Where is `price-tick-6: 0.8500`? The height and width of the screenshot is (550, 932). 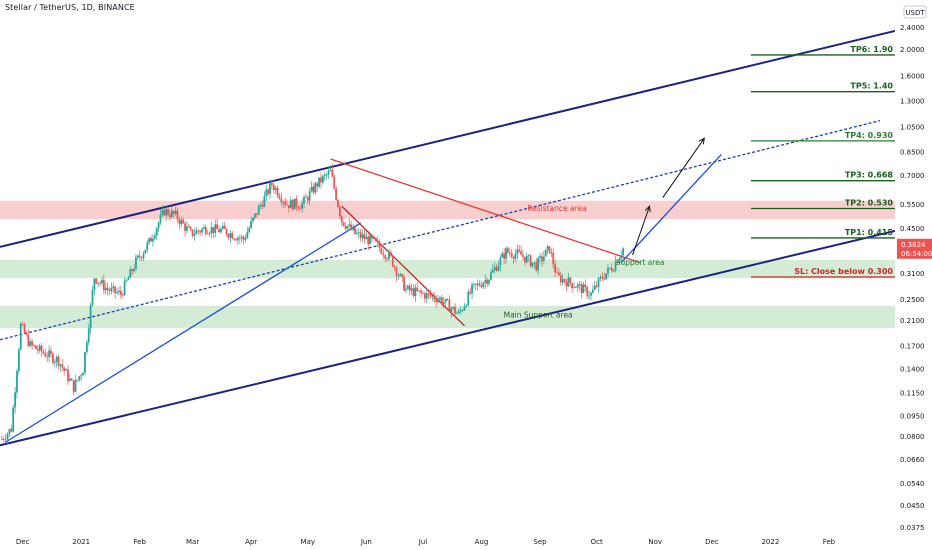
price-tick-6: 0.8500 is located at coordinates (912, 153).